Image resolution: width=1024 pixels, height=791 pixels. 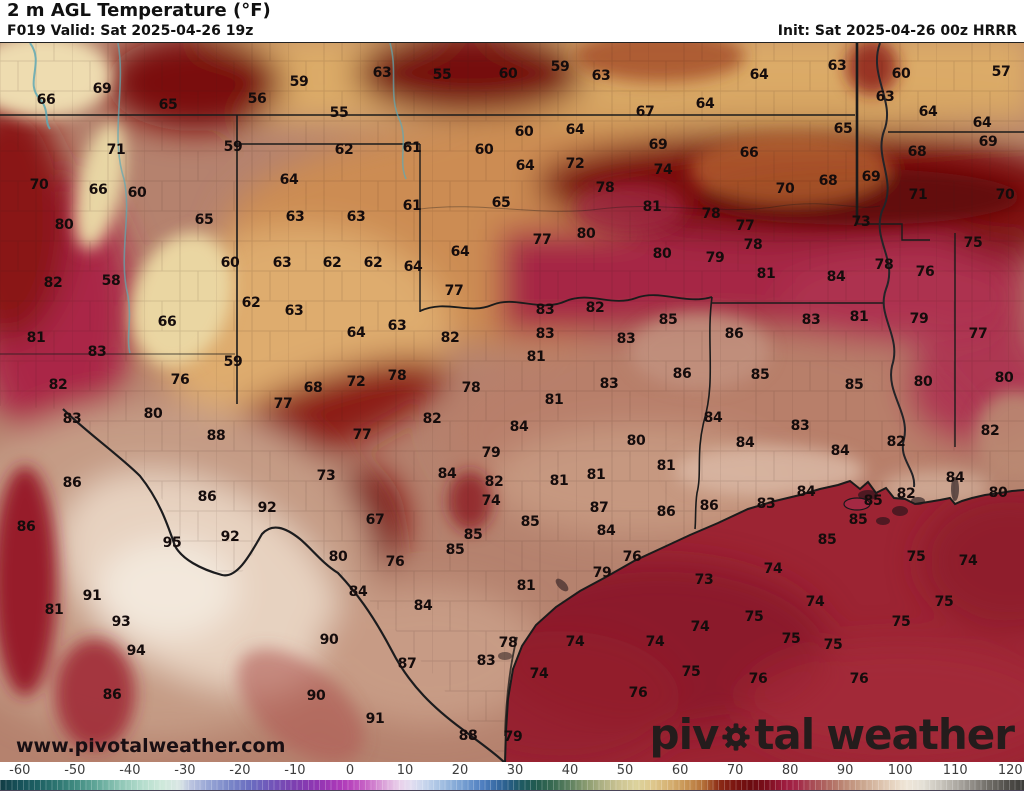 I want to click on scale-bar-gradient, so click(x=512, y=785).